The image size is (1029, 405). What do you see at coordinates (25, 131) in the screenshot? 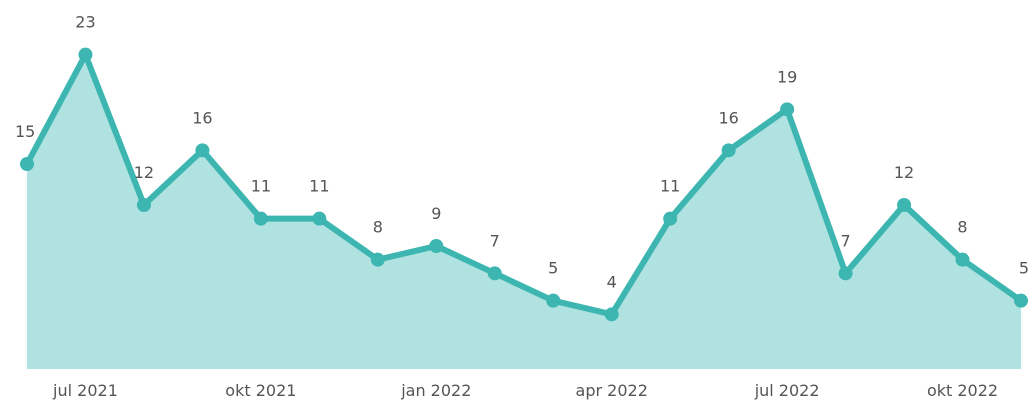
I see `data-label: 15` at bounding box center [25, 131].